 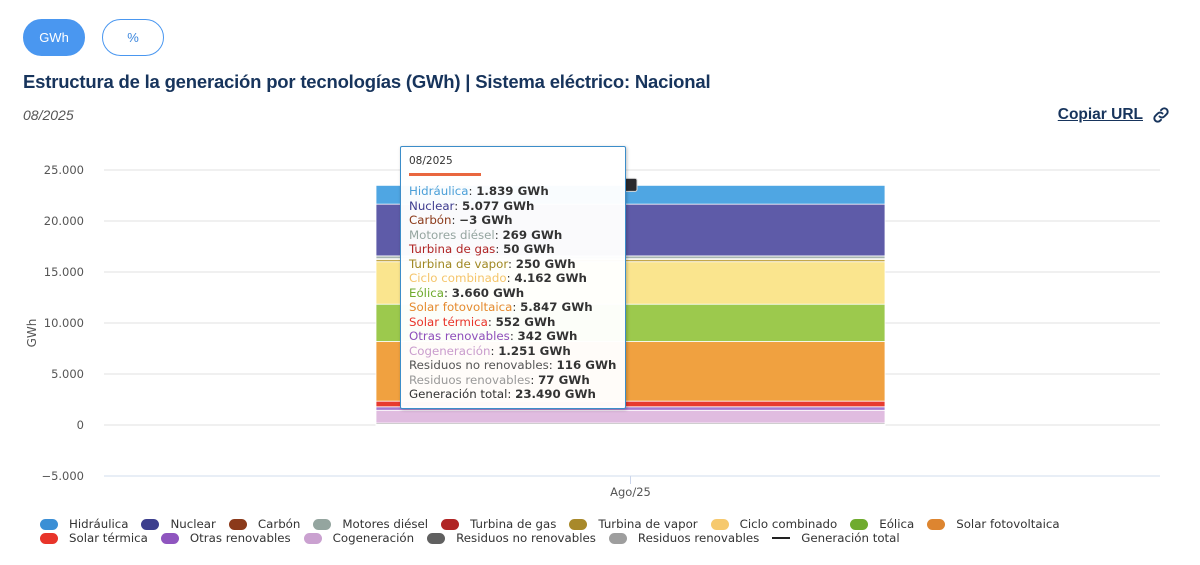 I want to click on tooltip-row-label: Residuos renovables, so click(x=470, y=379).